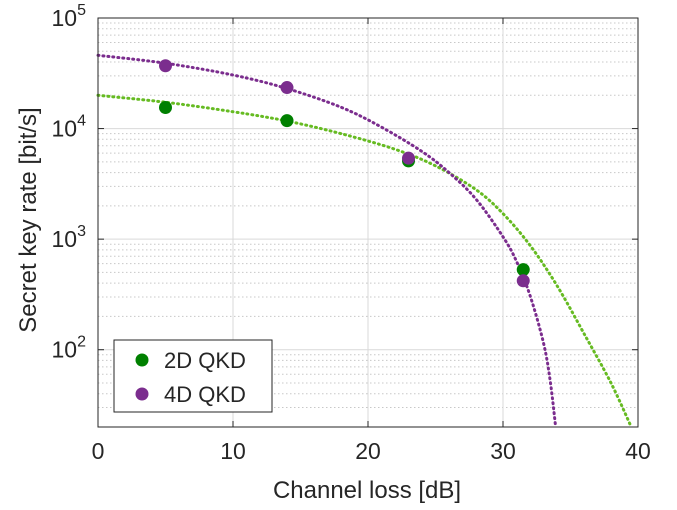  What do you see at coordinates (503, 451) in the screenshot?
I see `x-tick-label: 30` at bounding box center [503, 451].